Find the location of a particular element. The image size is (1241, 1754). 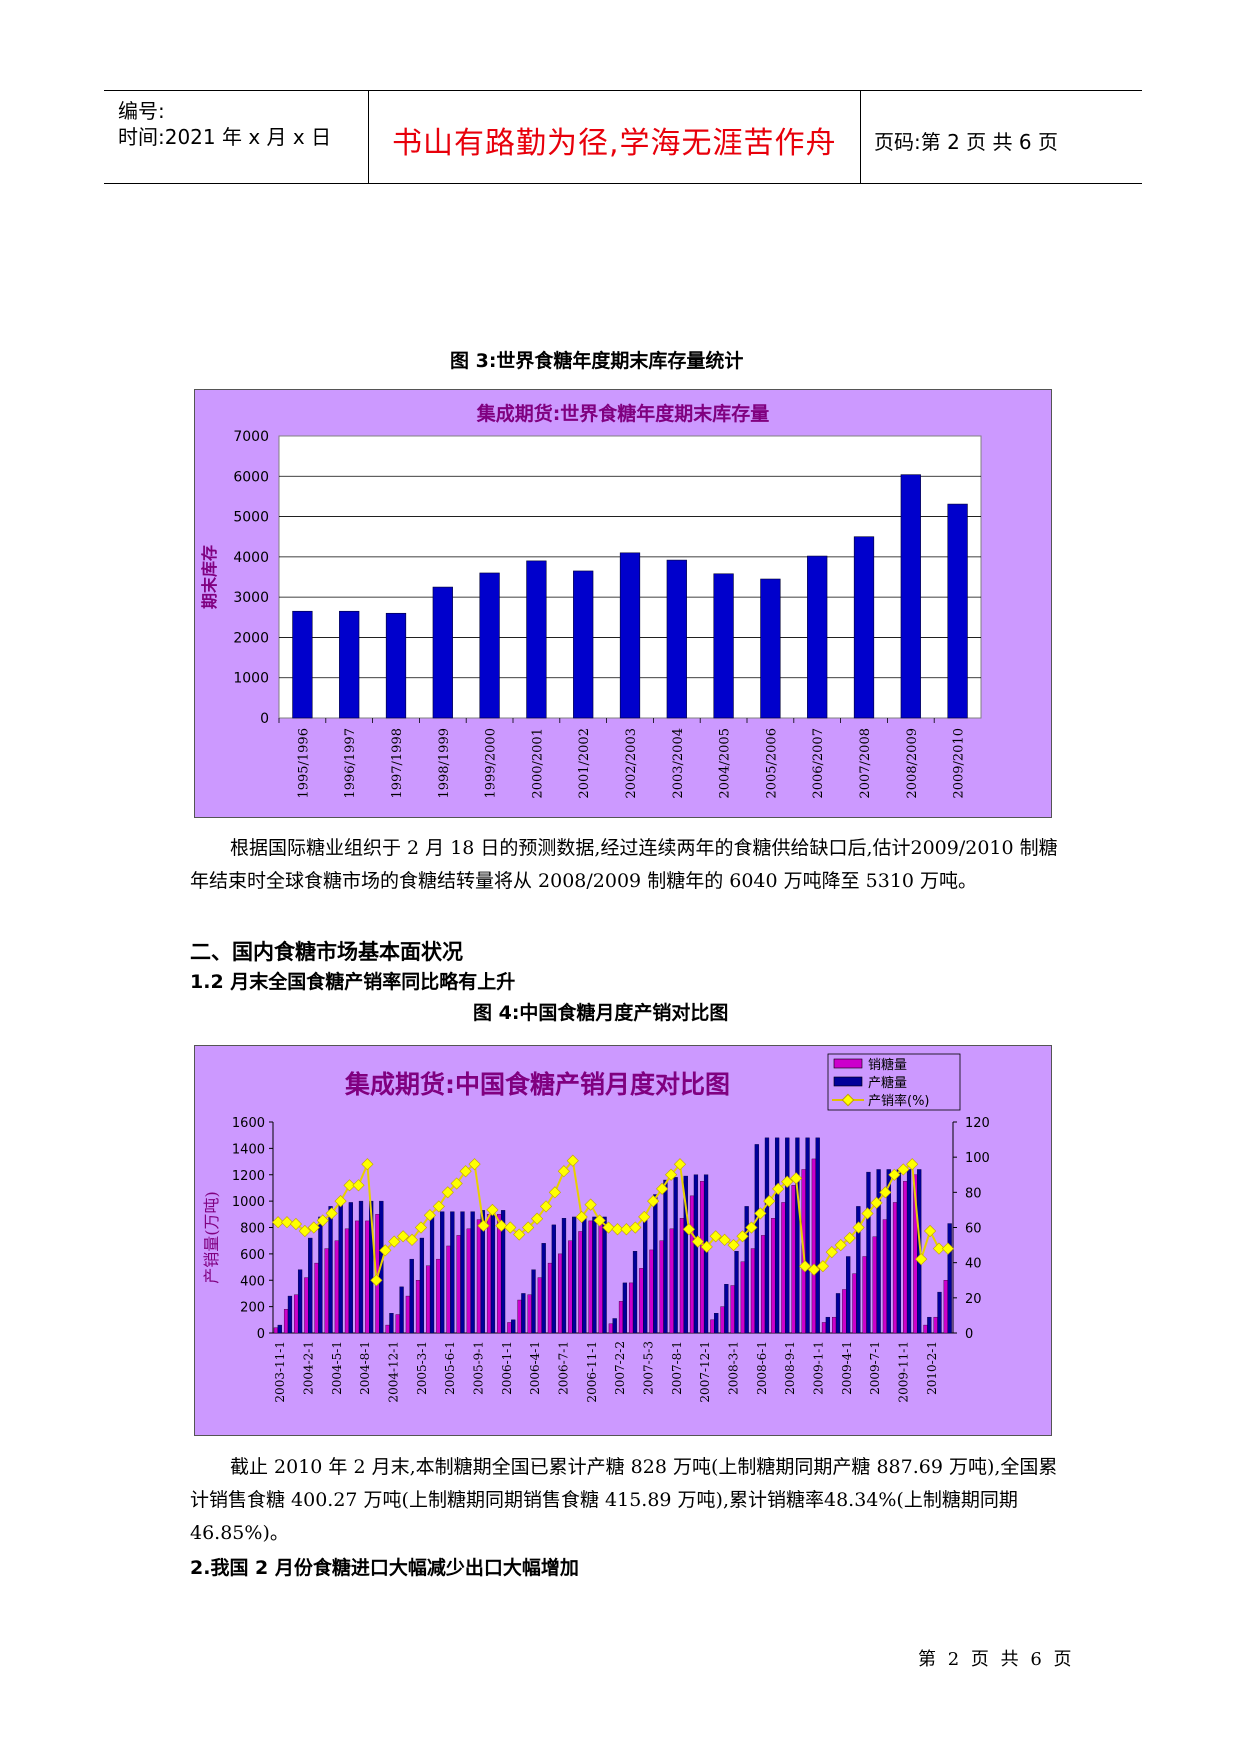

header-divider-right is located at coordinates (860, 136).